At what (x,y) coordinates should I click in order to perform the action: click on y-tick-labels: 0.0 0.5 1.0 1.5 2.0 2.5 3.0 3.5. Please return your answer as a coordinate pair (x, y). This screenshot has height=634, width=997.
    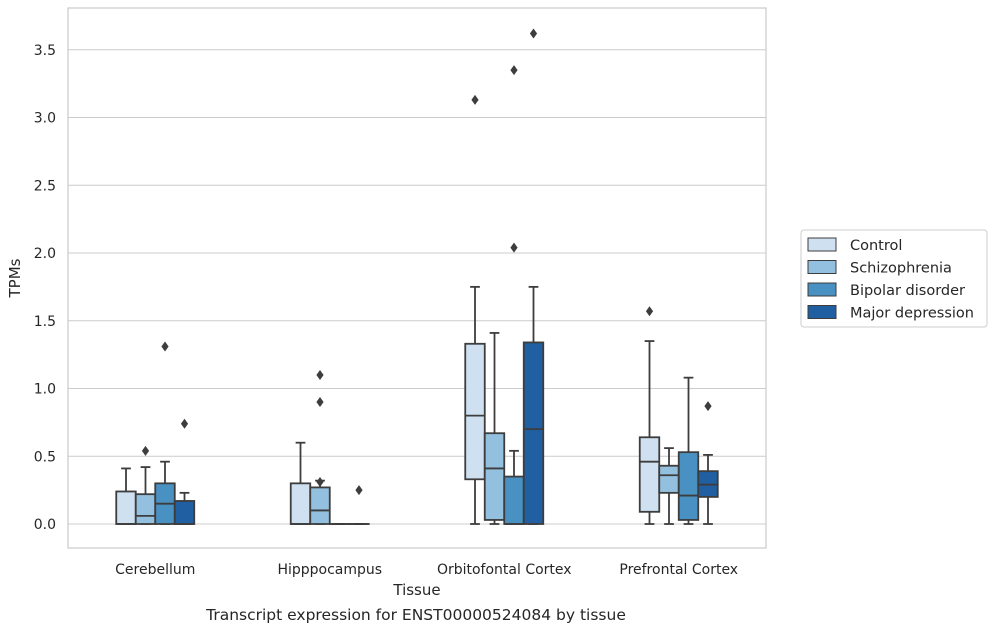
    Looking at the image, I should click on (45, 288).